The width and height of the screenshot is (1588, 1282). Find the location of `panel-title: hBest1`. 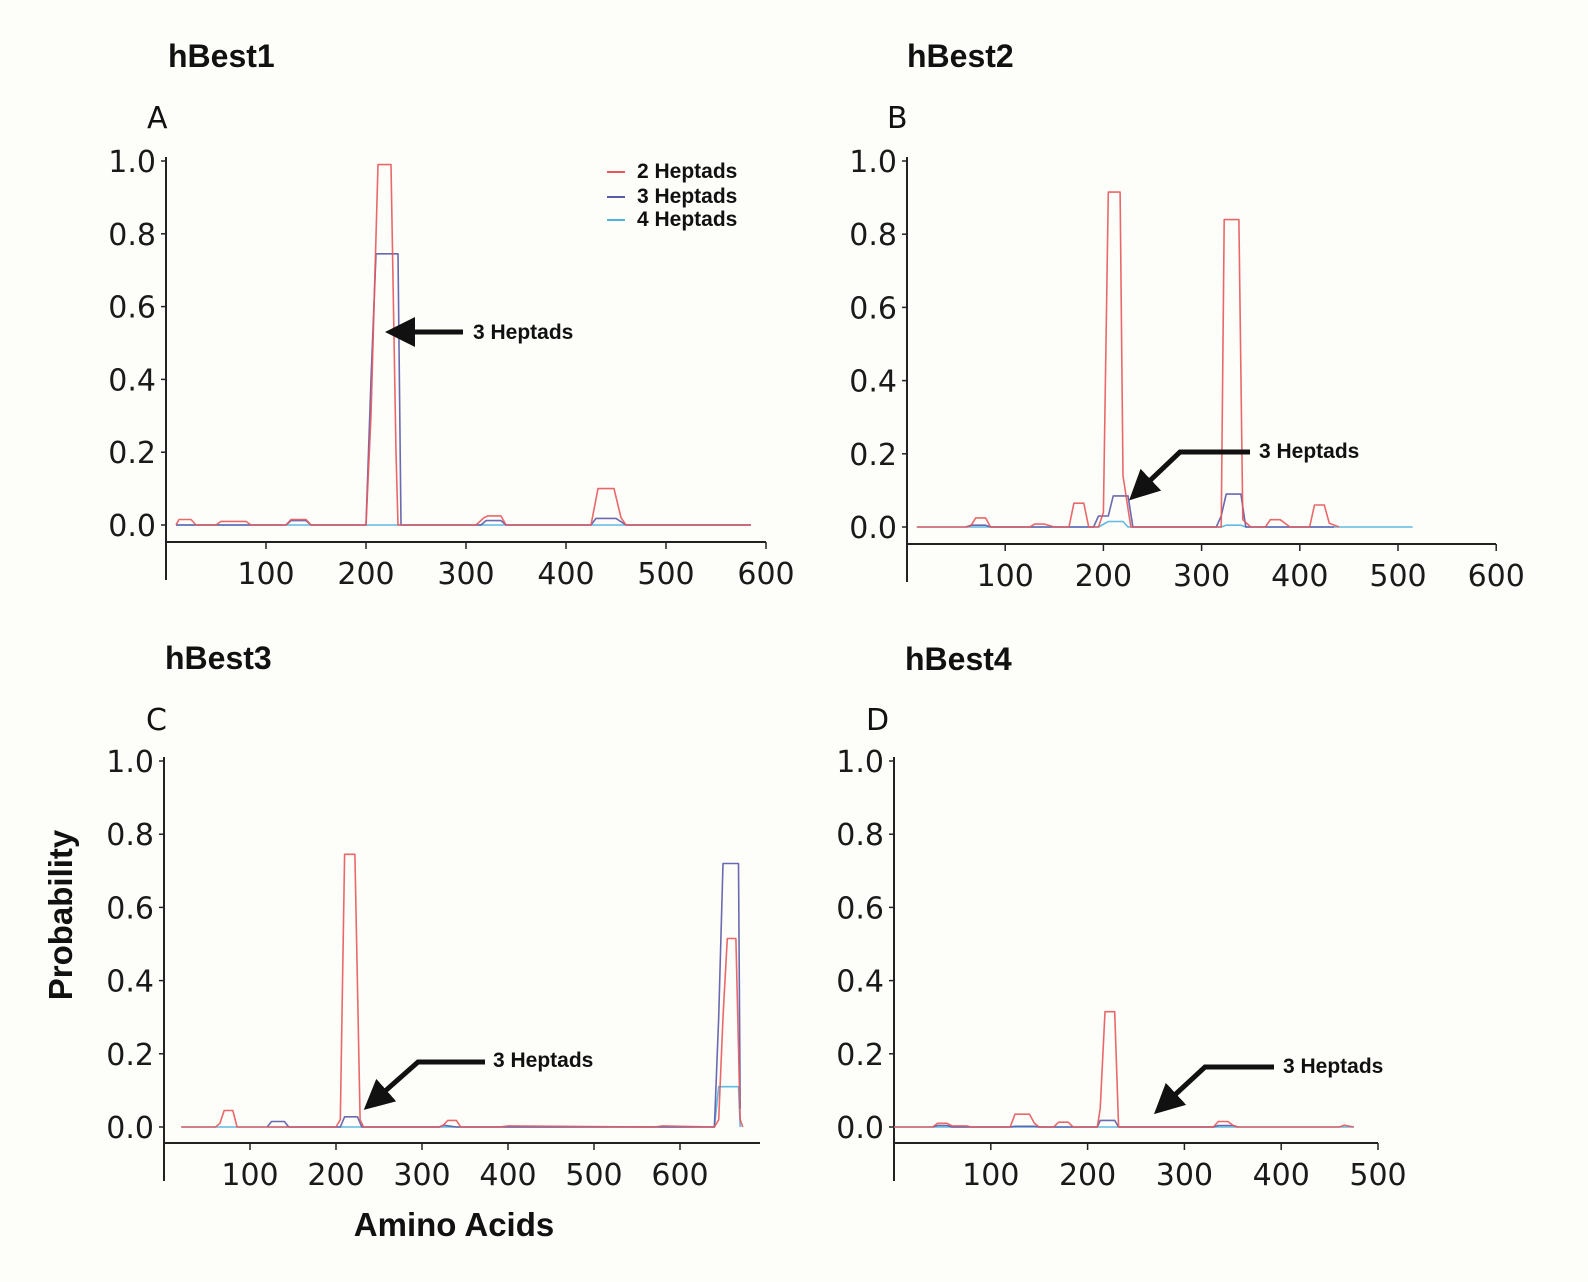

panel-title: hBest1 is located at coordinates (221, 56).